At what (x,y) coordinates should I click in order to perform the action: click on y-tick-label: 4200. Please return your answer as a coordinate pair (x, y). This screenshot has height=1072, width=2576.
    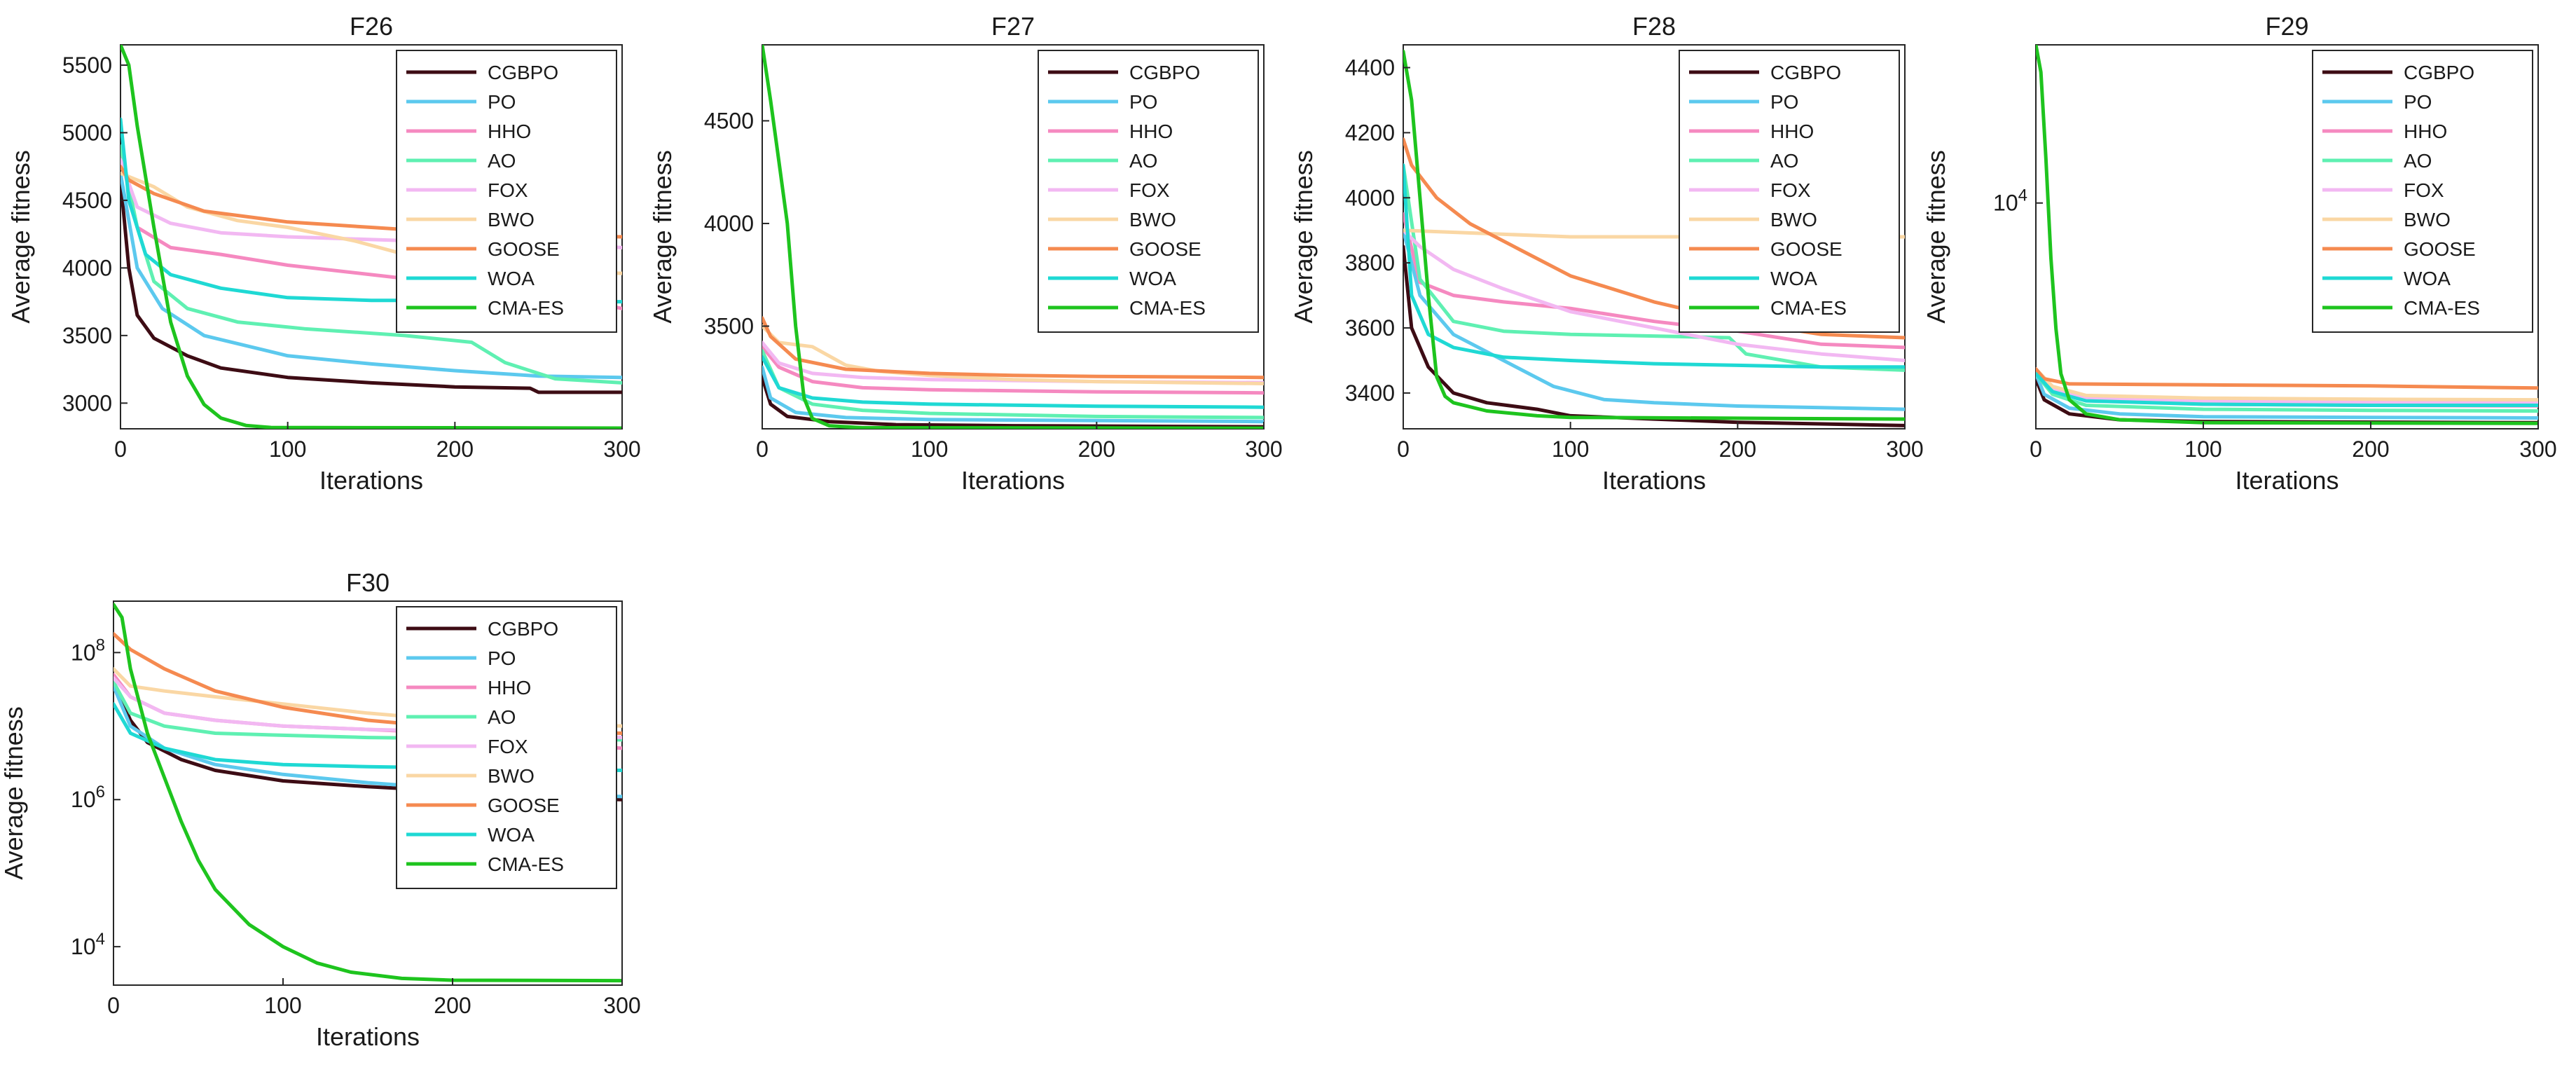
    Looking at the image, I should click on (1370, 132).